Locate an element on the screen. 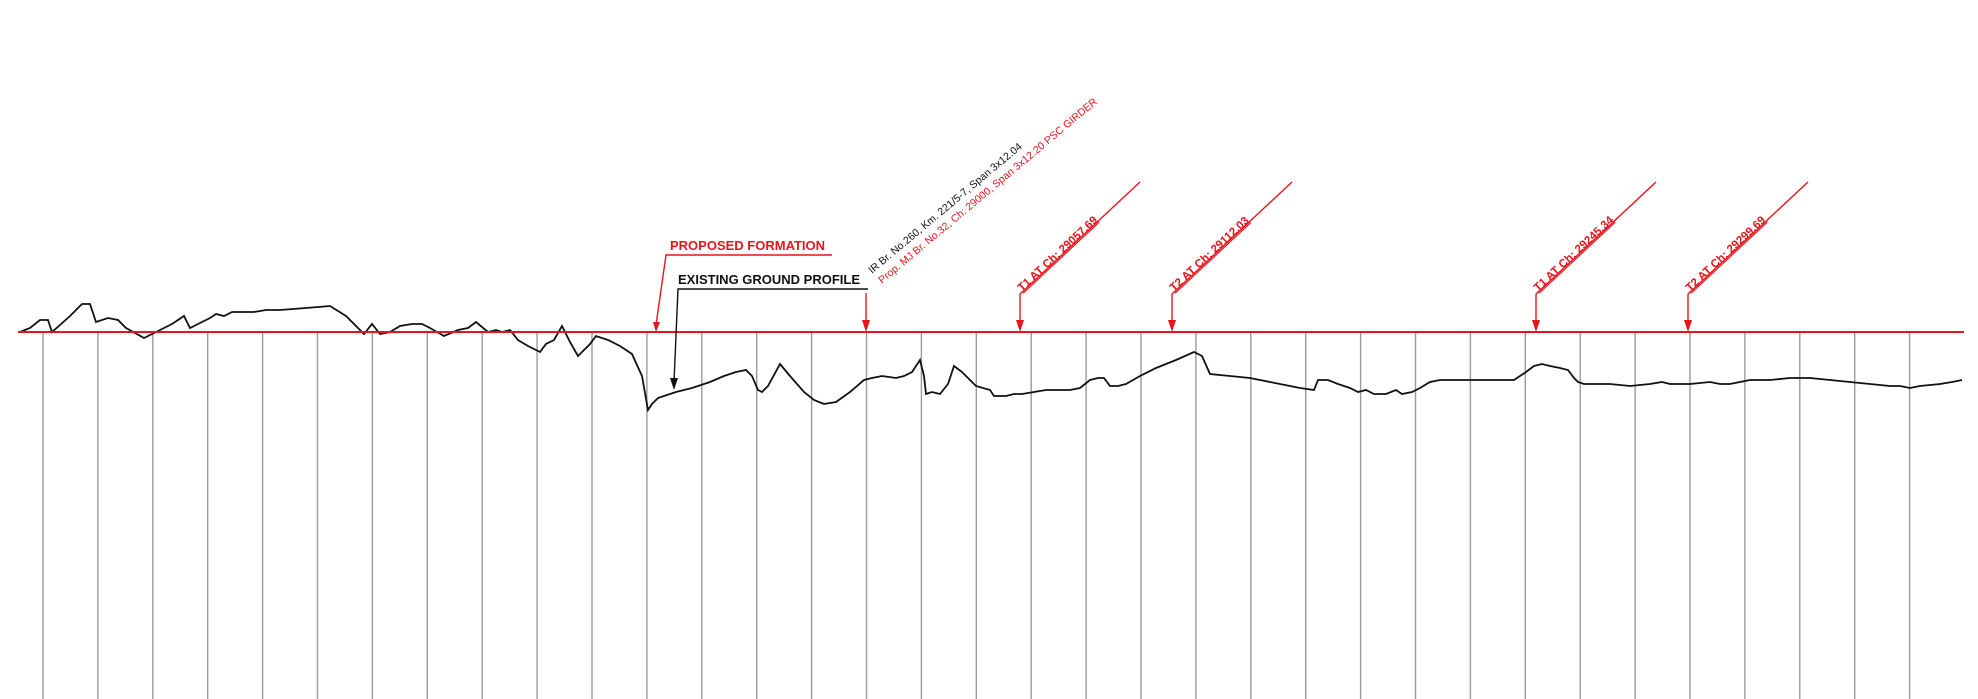 Image resolution: width=1978 pixels, height=699 pixels. bridge-existing-label: IR Br. No.260, Km. 221/5-7, Span 3x12.04 is located at coordinates (945, 209).